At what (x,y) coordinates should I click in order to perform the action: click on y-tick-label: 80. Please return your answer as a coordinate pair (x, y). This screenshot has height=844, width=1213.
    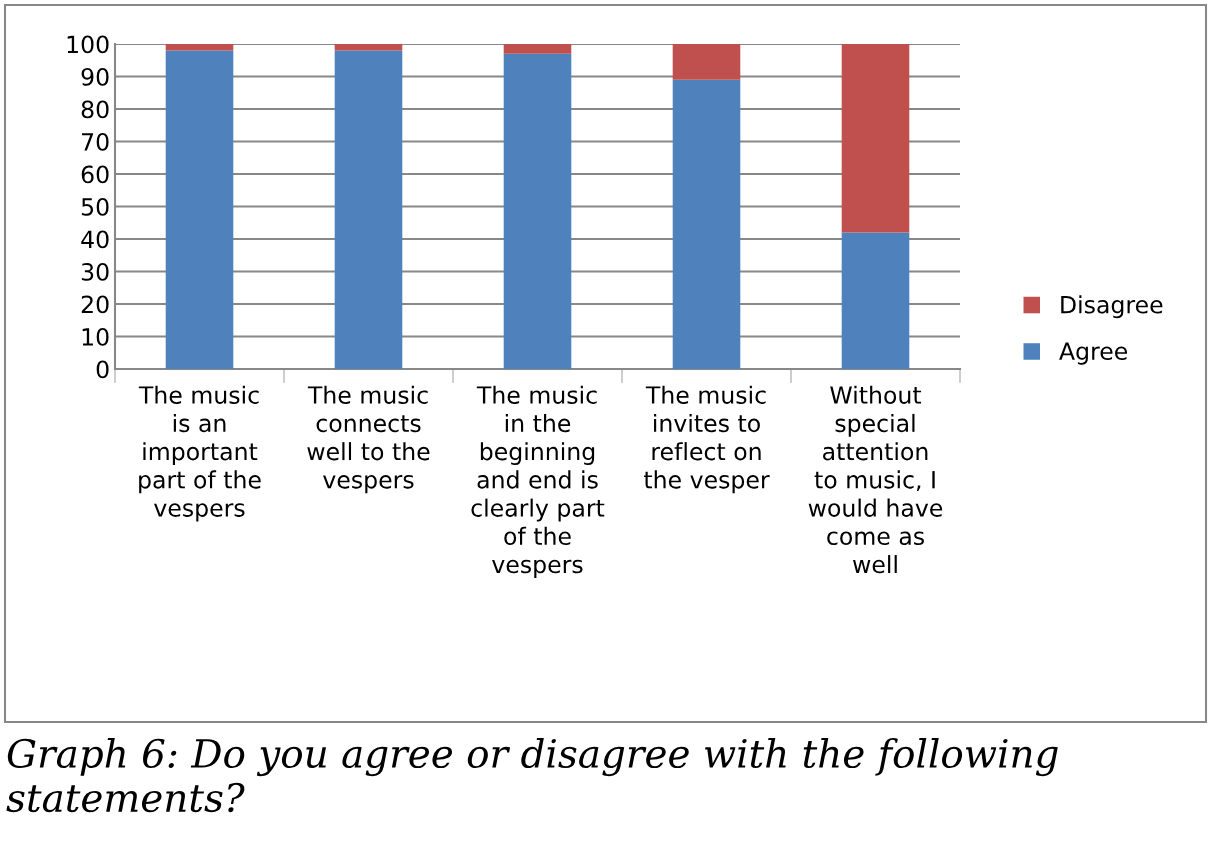
    Looking at the image, I should click on (95, 109).